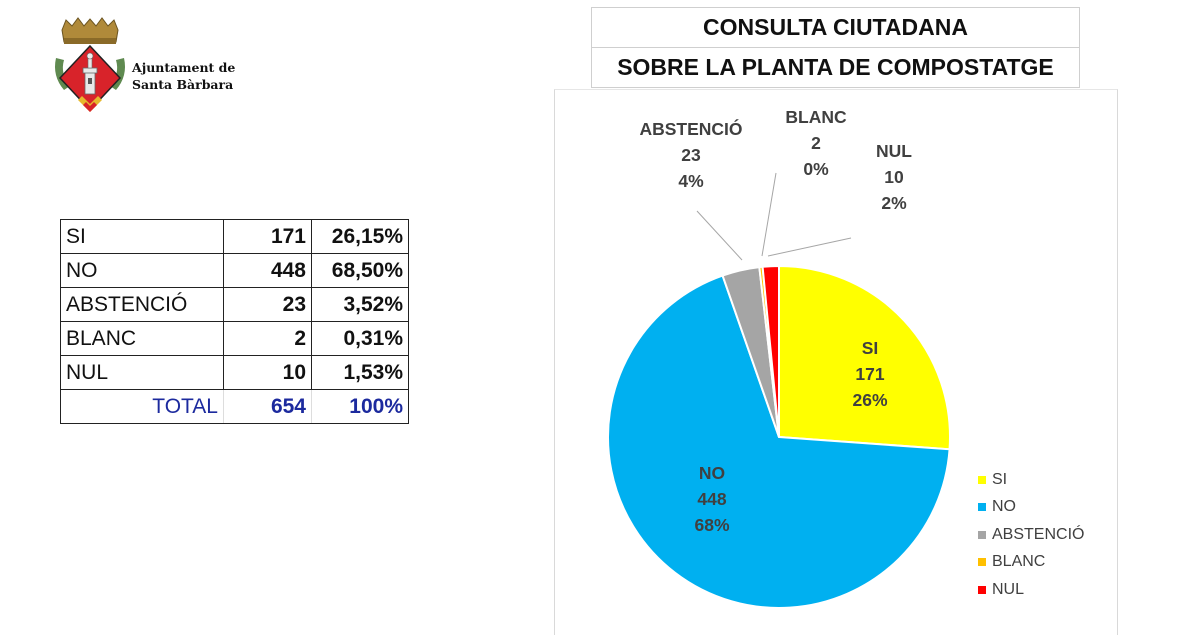 Image resolution: width=1200 pixels, height=635 pixels. Describe the element at coordinates (267, 304) in the screenshot. I see `row-count: 23` at that location.